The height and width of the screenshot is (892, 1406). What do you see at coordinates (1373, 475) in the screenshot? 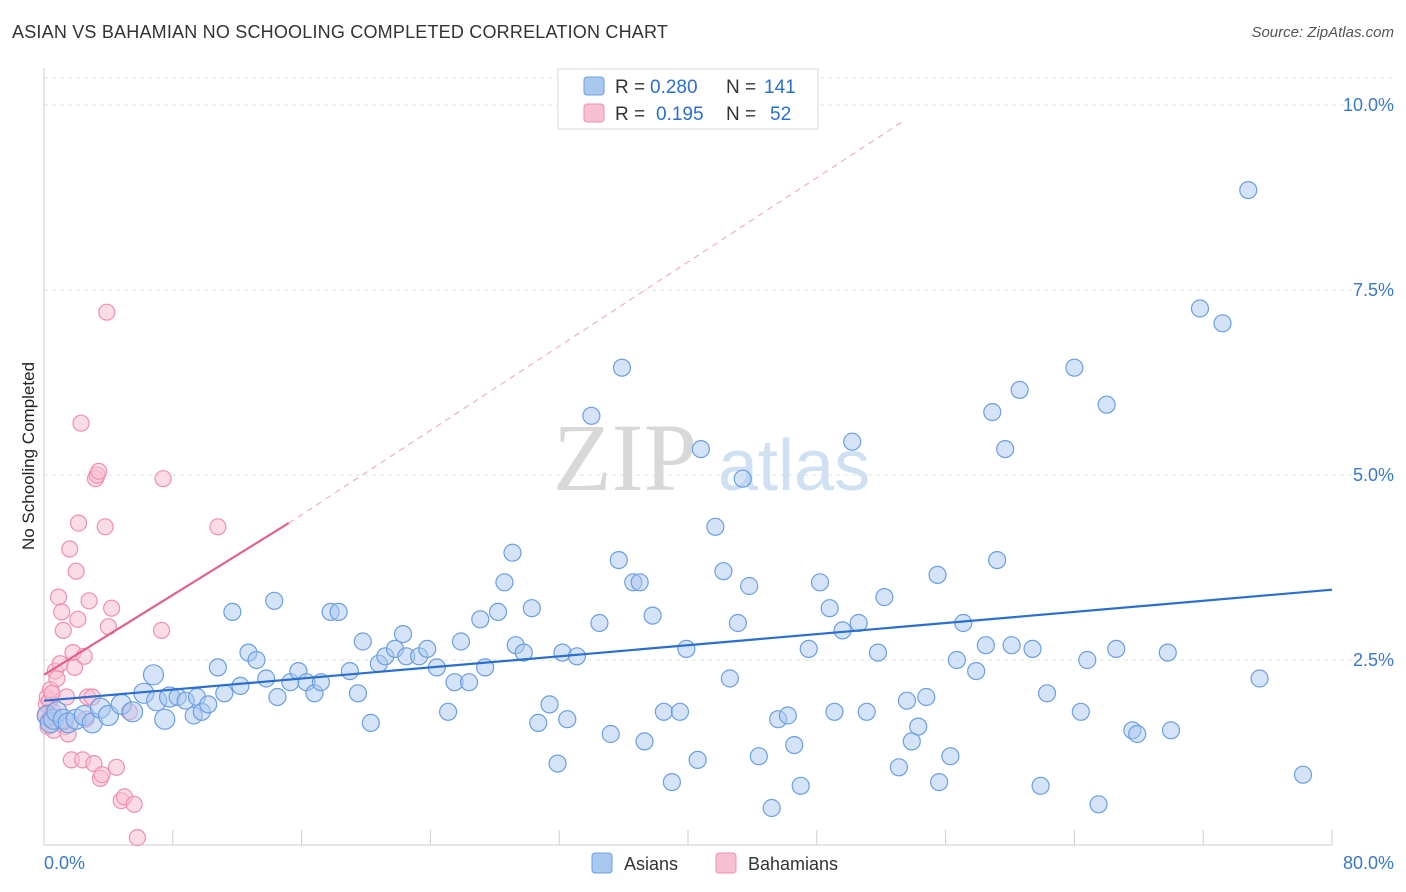
I see `y-tick-label-1: 5.0%` at bounding box center [1373, 475].